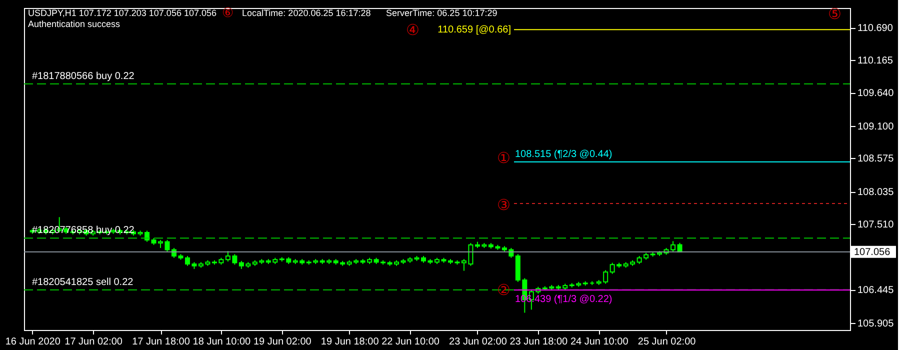  What do you see at coordinates (228, 12) in the screenshot?
I see `annotation: ⑥` at bounding box center [228, 12].